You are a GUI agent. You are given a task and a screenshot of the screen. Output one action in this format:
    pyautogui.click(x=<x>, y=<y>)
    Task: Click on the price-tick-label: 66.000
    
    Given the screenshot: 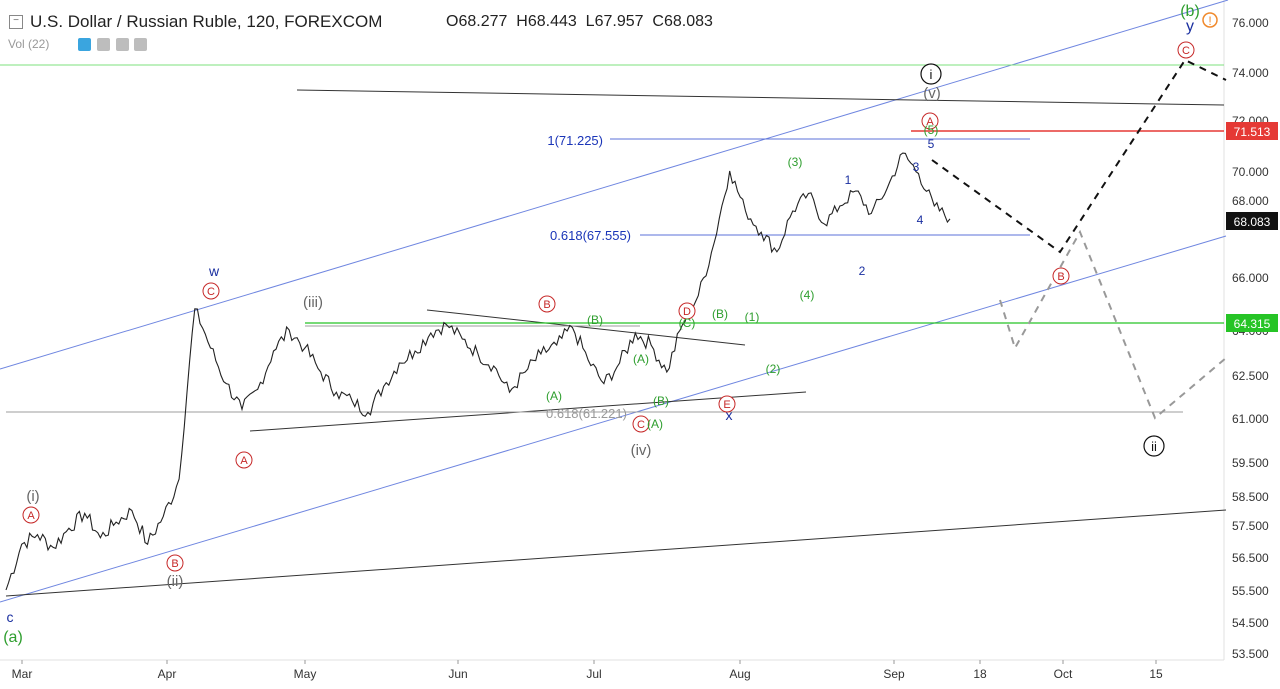 What is the action you would take?
    pyautogui.click(x=1250, y=278)
    